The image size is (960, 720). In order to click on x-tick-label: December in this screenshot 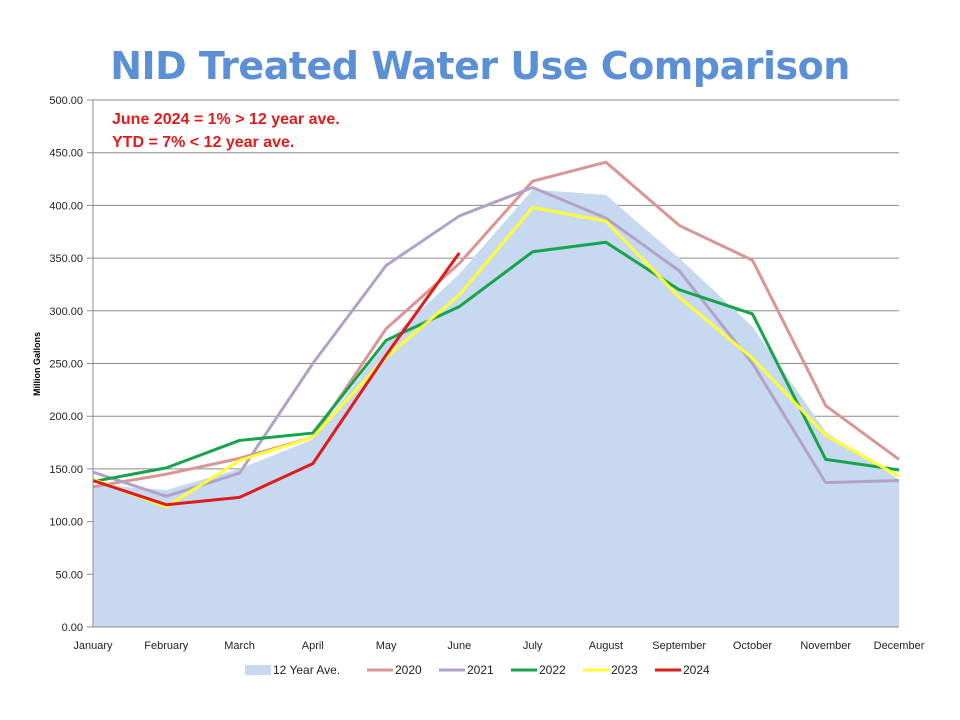, I will do `click(899, 646)`.